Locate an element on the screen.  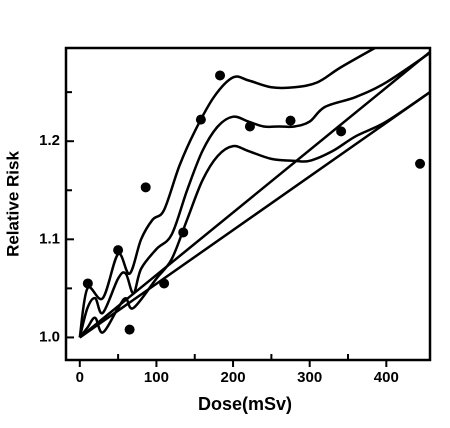
y-axis-label: Relative Risk is located at coordinates (12, 204).